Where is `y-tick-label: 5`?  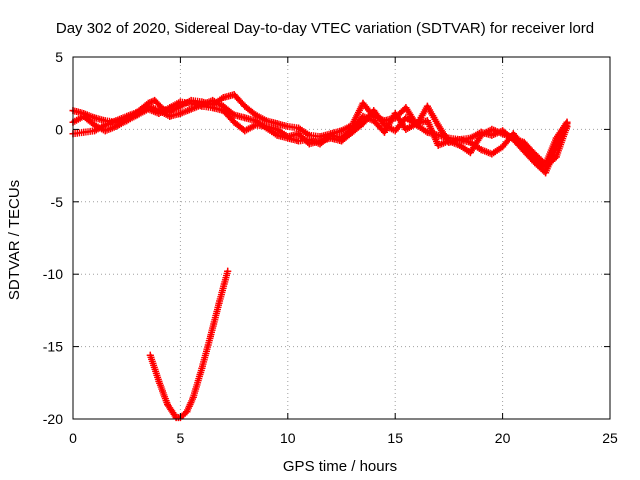 y-tick-label: 5 is located at coordinates (59, 57).